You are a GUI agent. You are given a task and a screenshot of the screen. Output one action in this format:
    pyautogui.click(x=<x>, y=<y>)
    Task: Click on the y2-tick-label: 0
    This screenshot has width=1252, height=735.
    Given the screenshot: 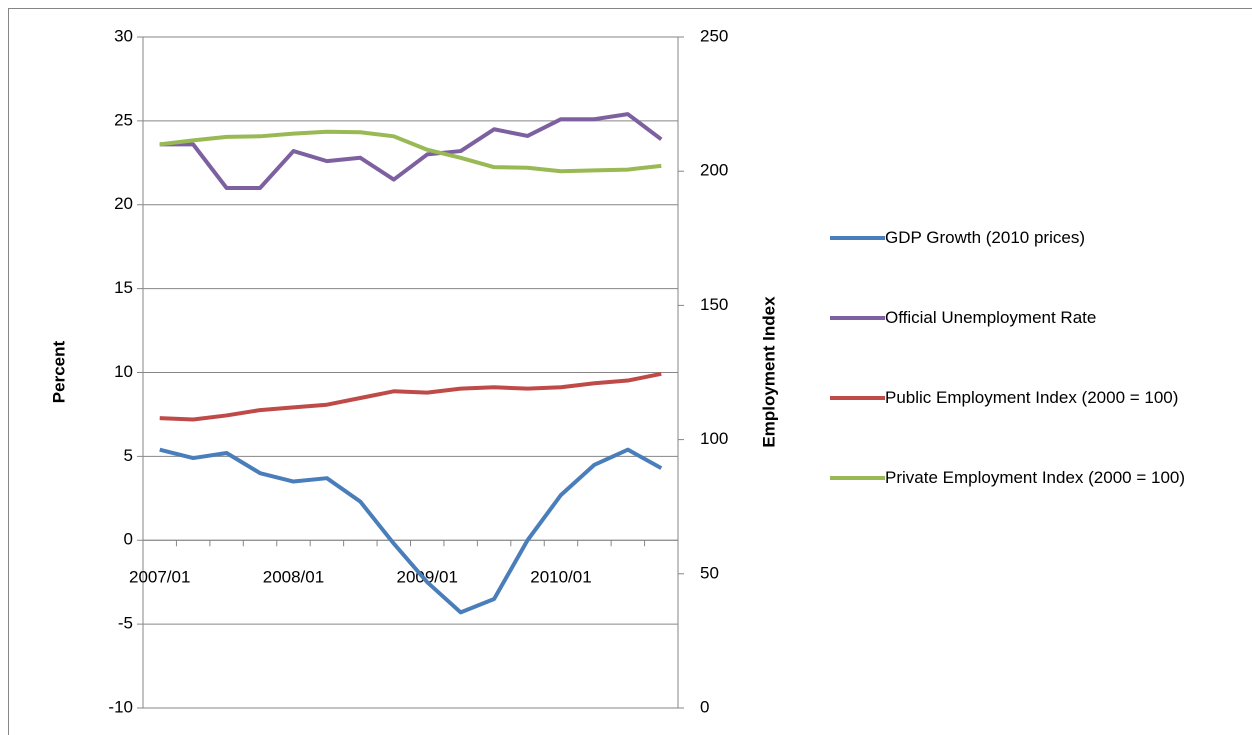 What is the action you would take?
    pyautogui.click(x=704, y=706)
    